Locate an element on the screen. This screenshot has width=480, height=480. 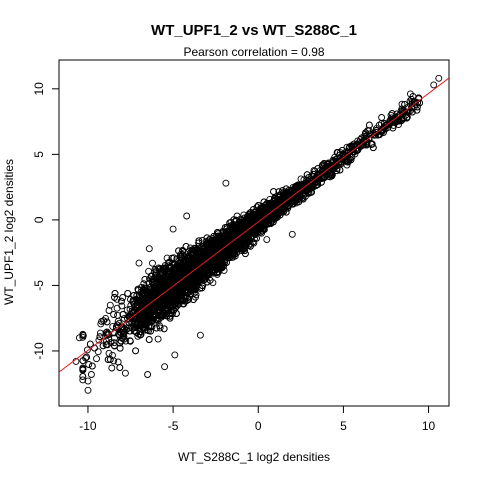
y-axis-label: WT_UPF1_2 log2 densities is located at coordinates (9, 232).